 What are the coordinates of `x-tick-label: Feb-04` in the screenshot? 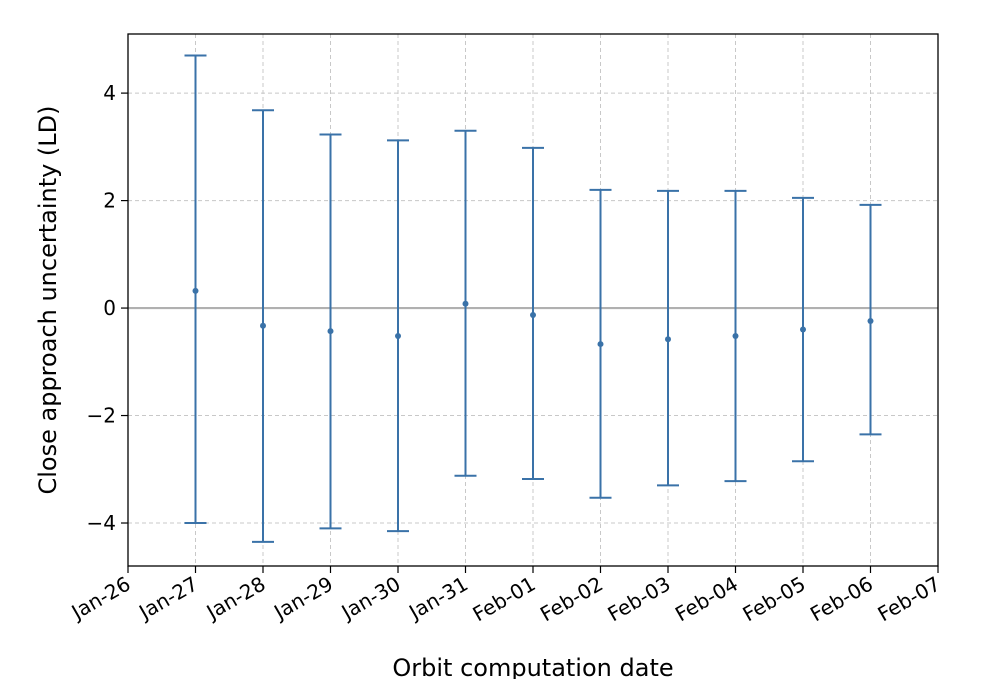 It's located at (706, 599).